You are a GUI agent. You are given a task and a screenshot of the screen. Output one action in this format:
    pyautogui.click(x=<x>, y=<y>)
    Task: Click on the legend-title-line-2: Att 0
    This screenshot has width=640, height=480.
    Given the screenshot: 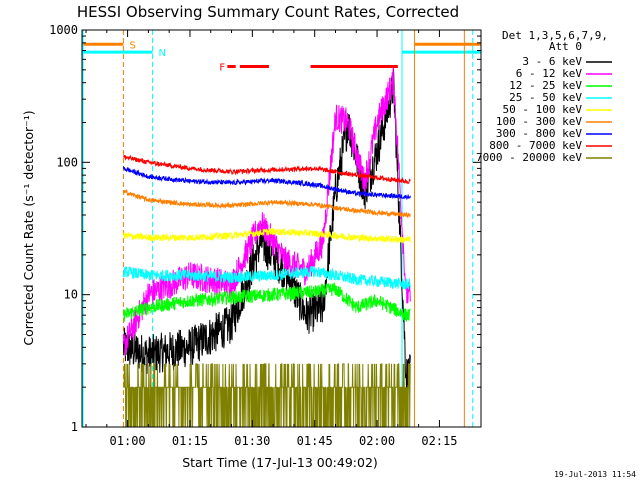 What is the action you would take?
    pyautogui.click(x=565, y=46)
    